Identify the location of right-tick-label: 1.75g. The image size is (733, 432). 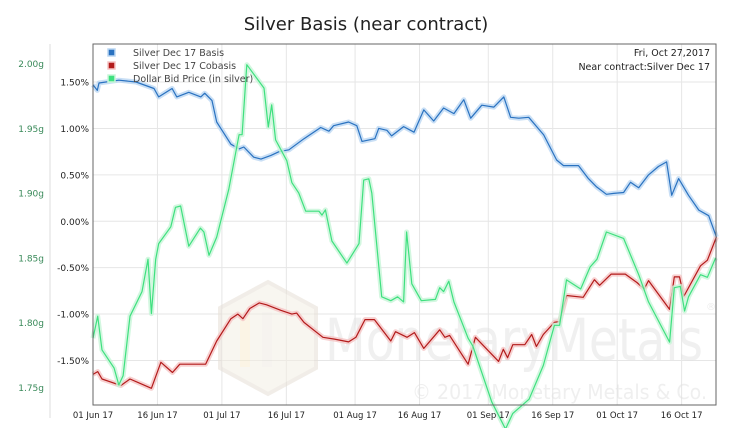
(31, 389).